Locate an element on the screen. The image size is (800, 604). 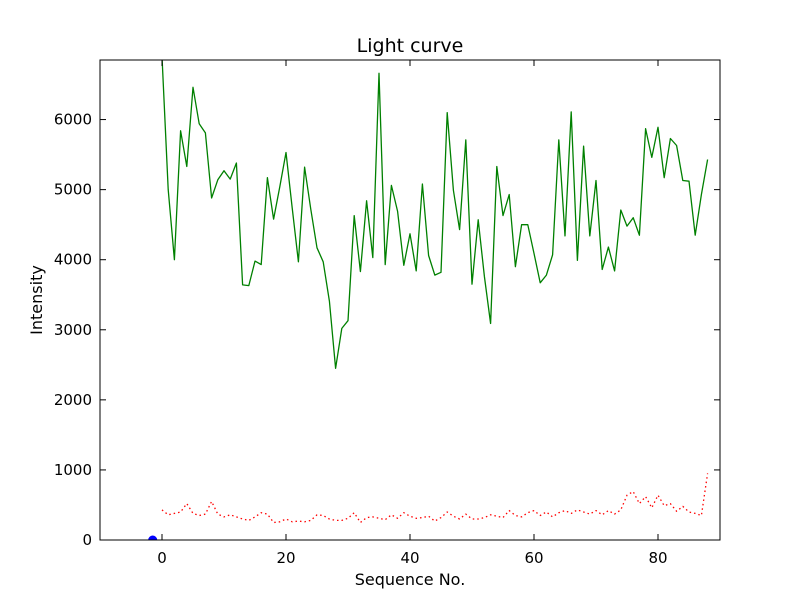
x-tick-label: 0 is located at coordinates (162, 558).